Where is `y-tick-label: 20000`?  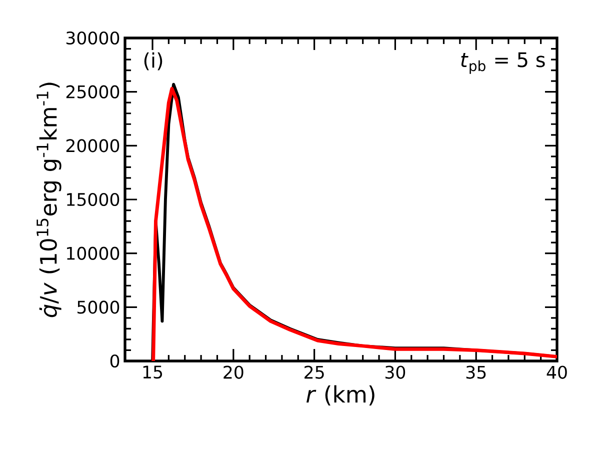 y-tick-label: 20000 is located at coordinates (93, 145).